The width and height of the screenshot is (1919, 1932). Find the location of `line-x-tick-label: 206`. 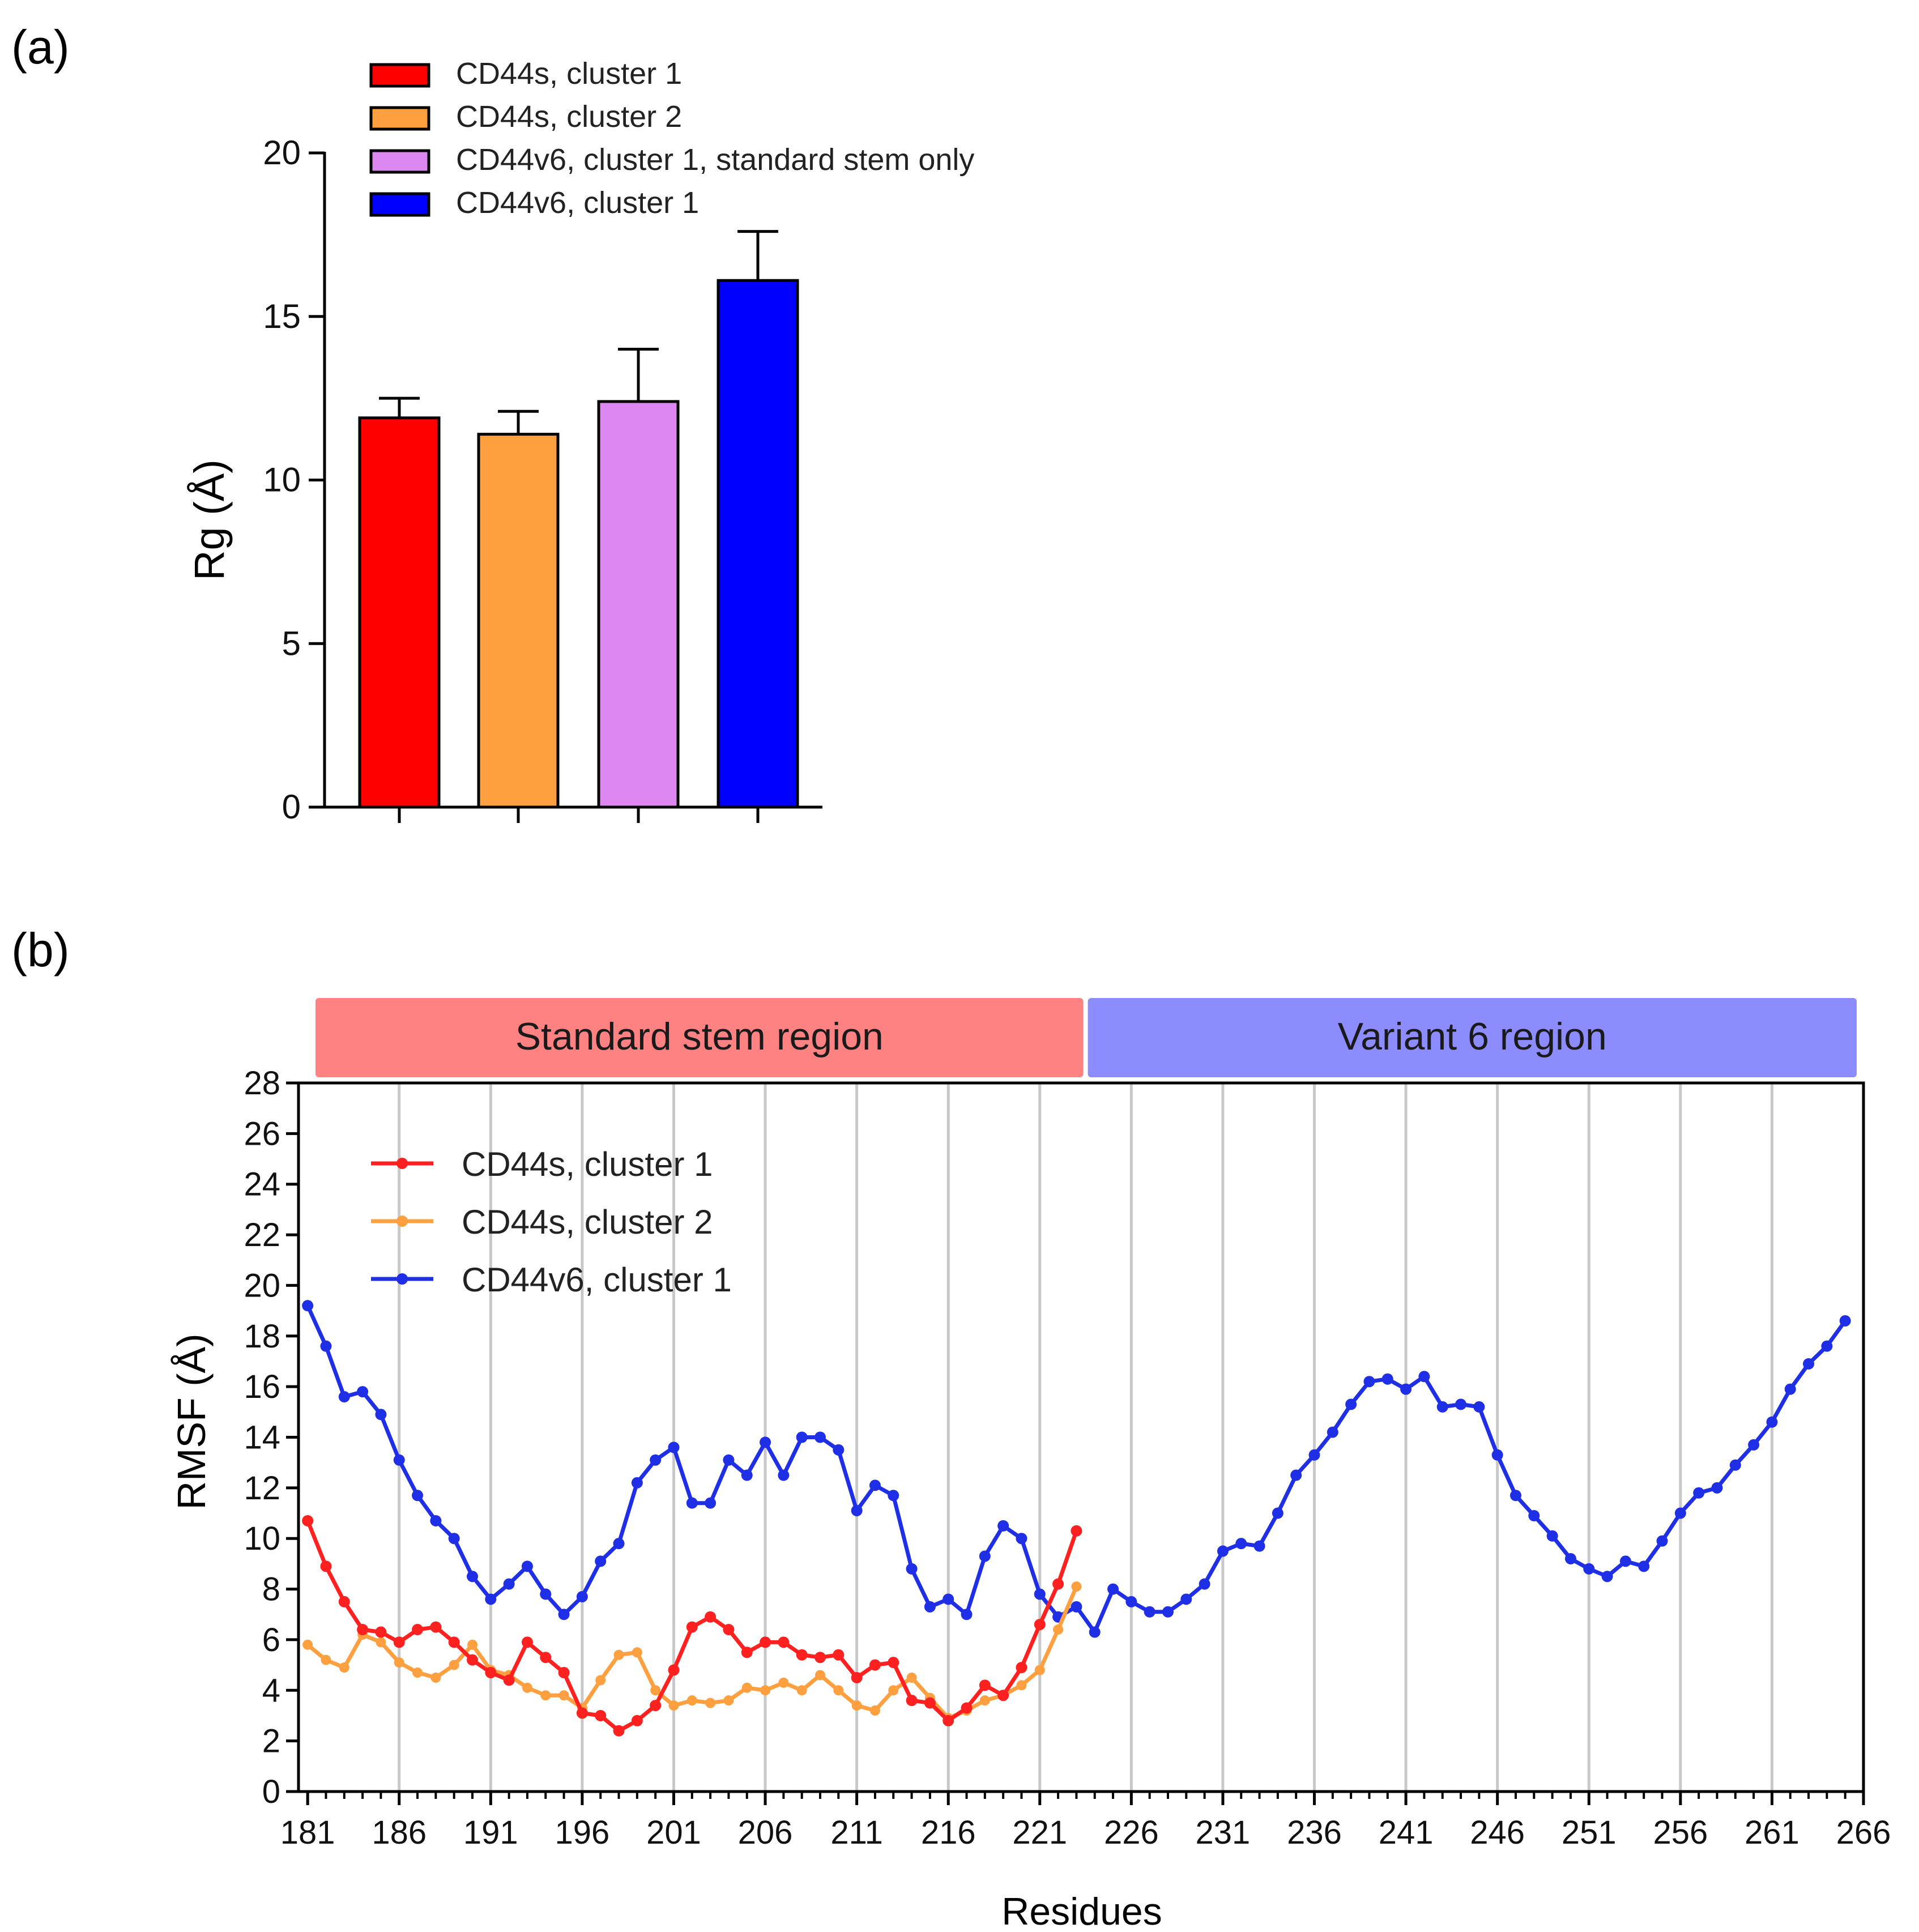

line-x-tick-label: 206 is located at coordinates (765, 1832).